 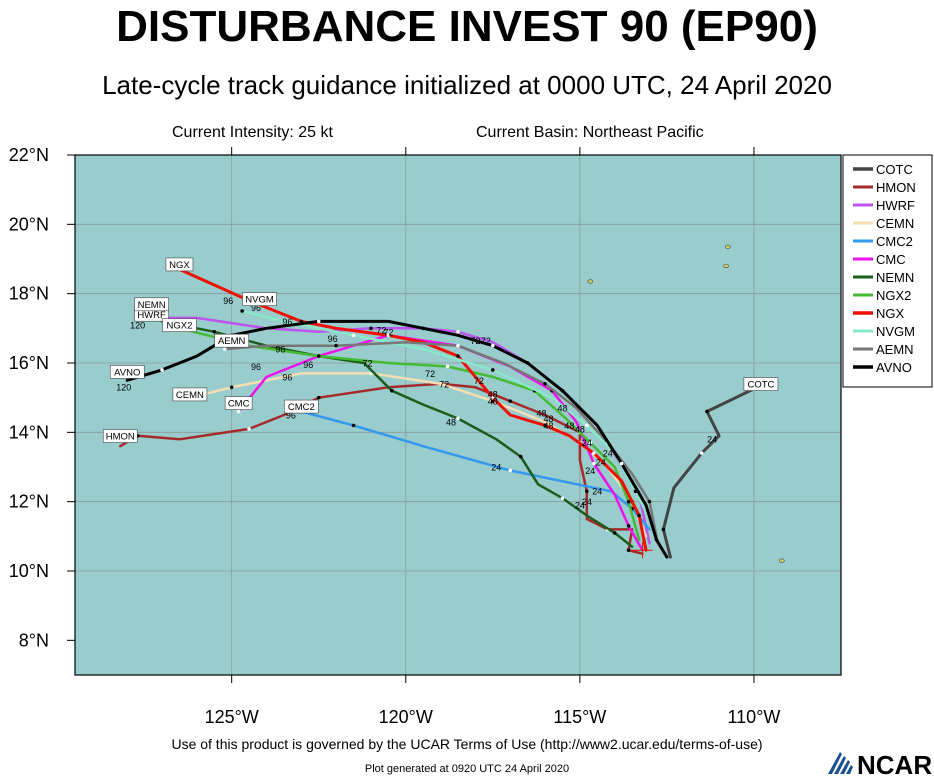 What do you see at coordinates (590, 132) in the screenshot?
I see `current-basin: Current Basin: Northeast Pacific` at bounding box center [590, 132].